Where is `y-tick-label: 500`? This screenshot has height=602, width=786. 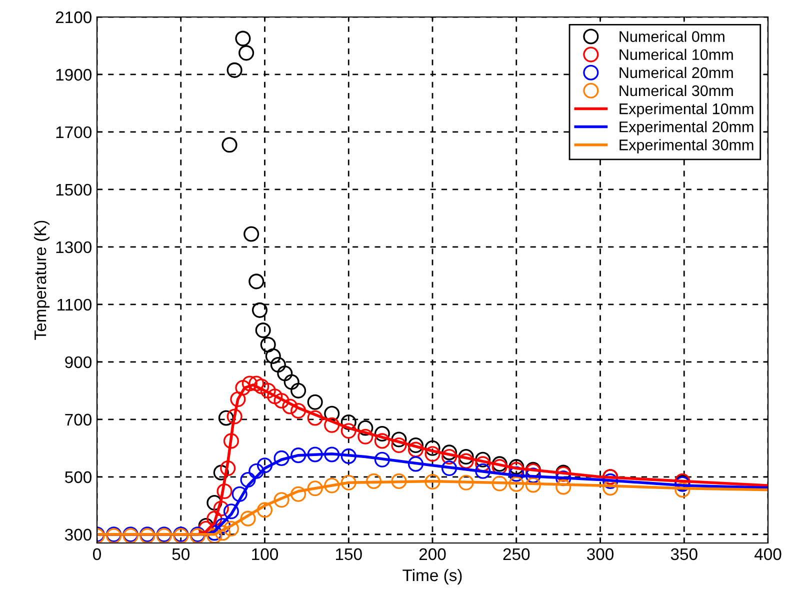
y-tick-label: 500 is located at coordinates (78, 477).